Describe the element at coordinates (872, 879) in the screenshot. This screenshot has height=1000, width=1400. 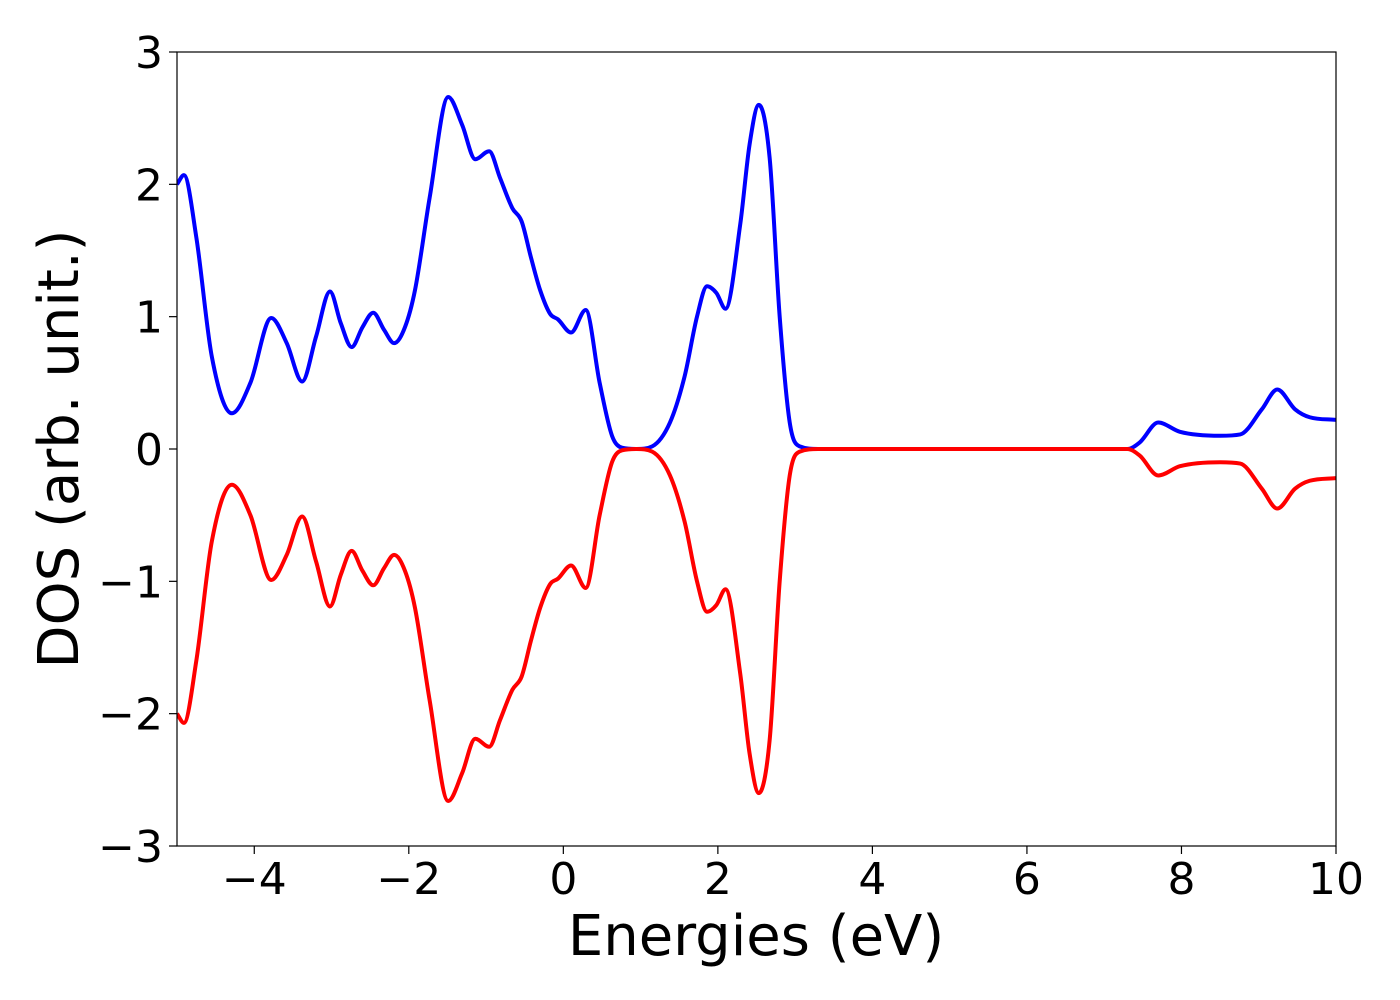
I see `x-tick-label: 4` at that location.